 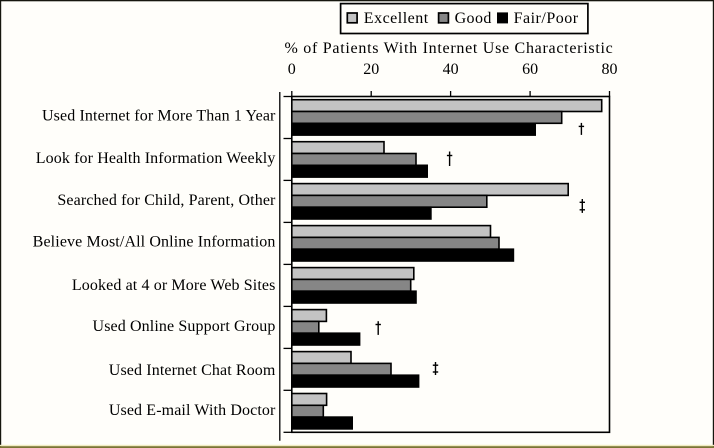 I want to click on svg-text: Used Internet Chat Room, so click(x=192, y=370).